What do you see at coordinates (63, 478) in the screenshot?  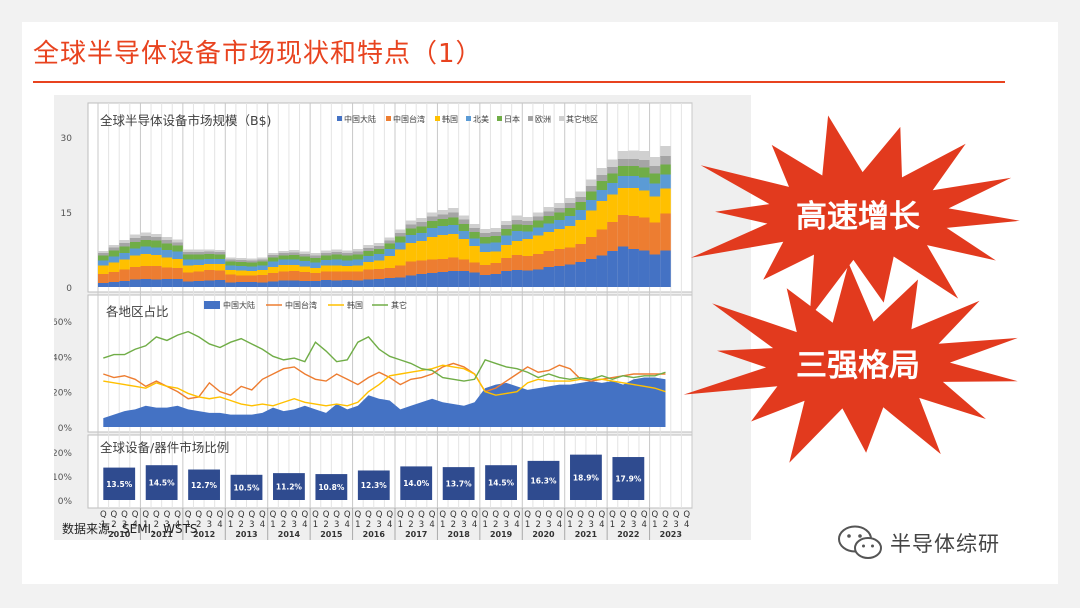 I see `y-tick-label: 10%` at bounding box center [63, 478].